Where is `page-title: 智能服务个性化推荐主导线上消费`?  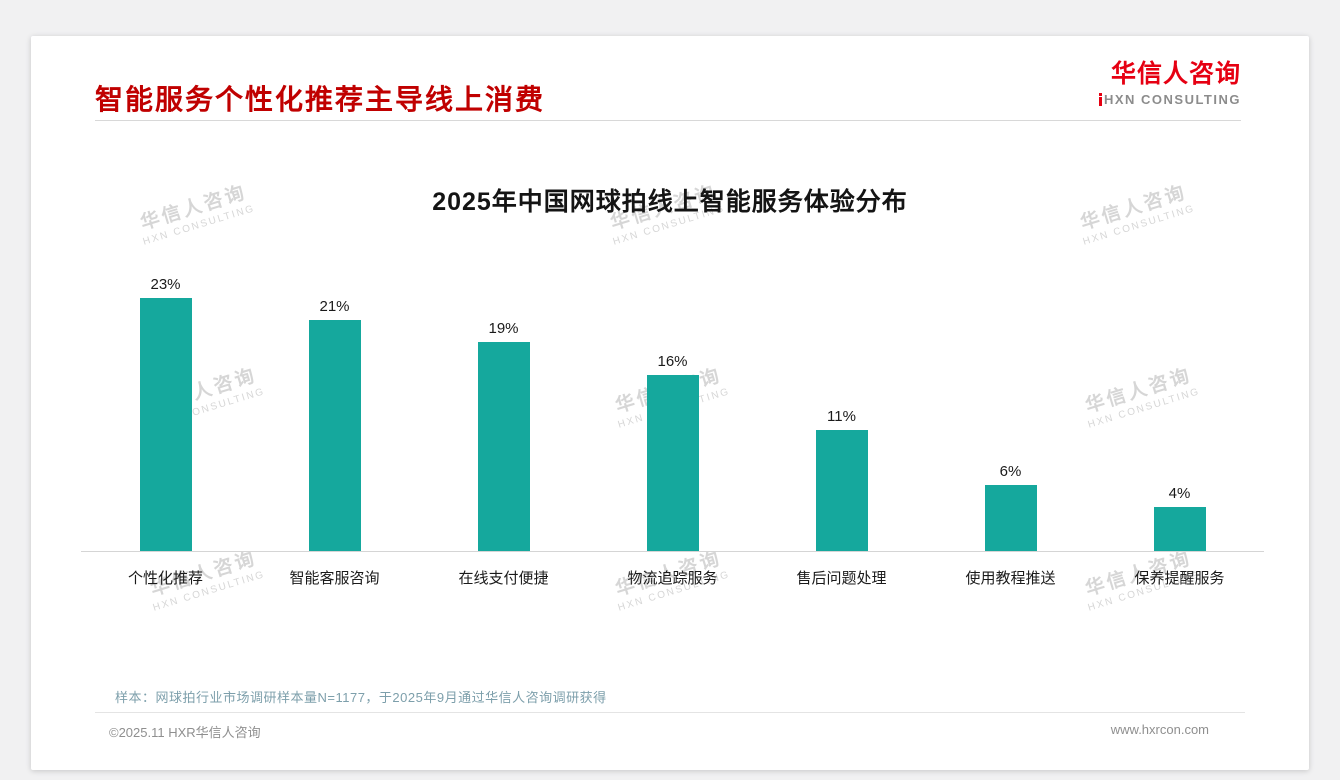 page-title: 智能服务个性化推荐主导线上消费 is located at coordinates (320, 99).